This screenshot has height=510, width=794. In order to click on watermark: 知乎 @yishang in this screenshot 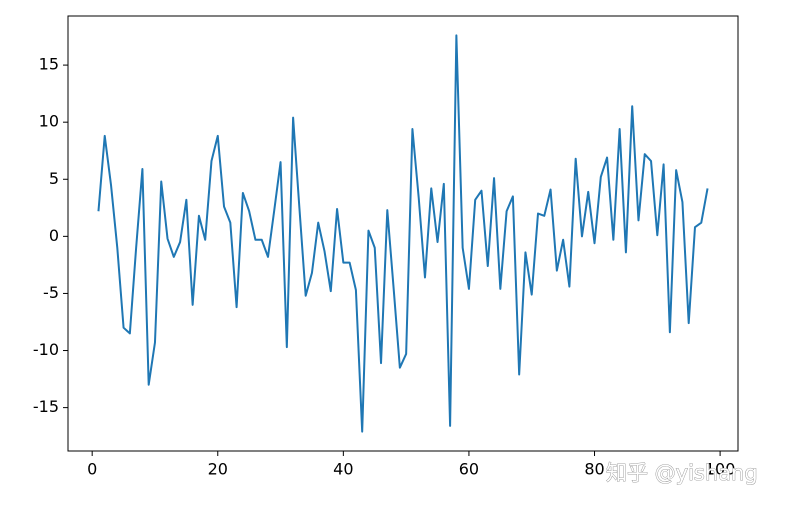, I will do `click(682, 473)`.